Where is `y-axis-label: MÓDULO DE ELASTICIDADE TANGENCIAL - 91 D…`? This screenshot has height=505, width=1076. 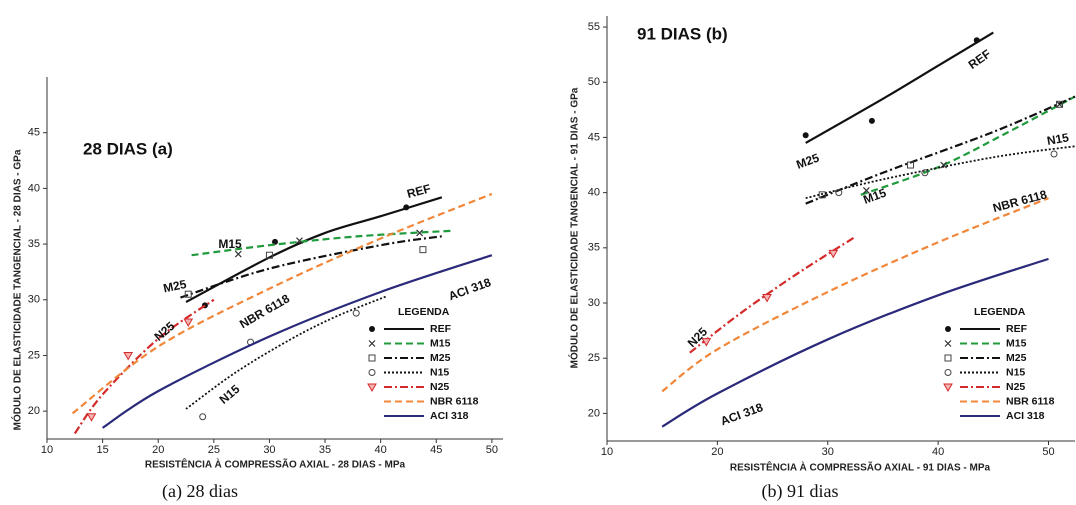 y-axis-label: MÓDULO DE ELASTICIDADE TANGENCIAL - 91 D… is located at coordinates (574, 227).